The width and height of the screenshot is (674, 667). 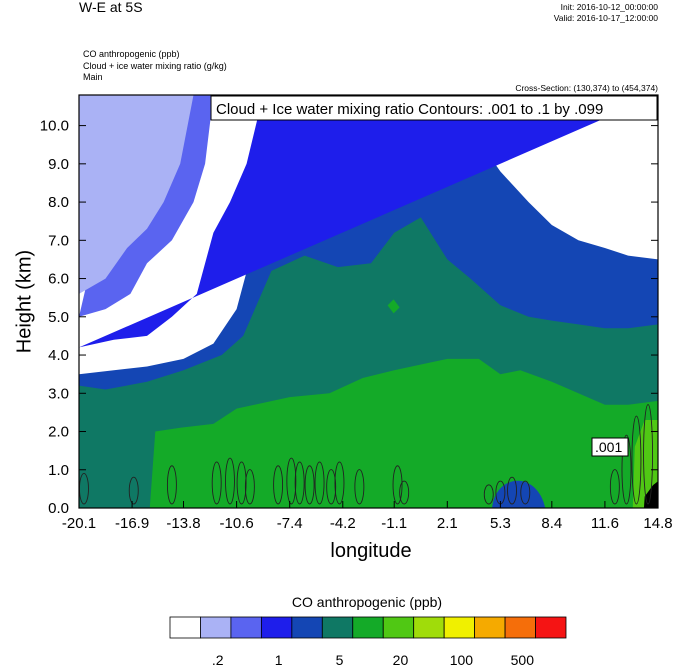 I want to click on x-tick-label-0: -20.1, so click(x=79, y=523).